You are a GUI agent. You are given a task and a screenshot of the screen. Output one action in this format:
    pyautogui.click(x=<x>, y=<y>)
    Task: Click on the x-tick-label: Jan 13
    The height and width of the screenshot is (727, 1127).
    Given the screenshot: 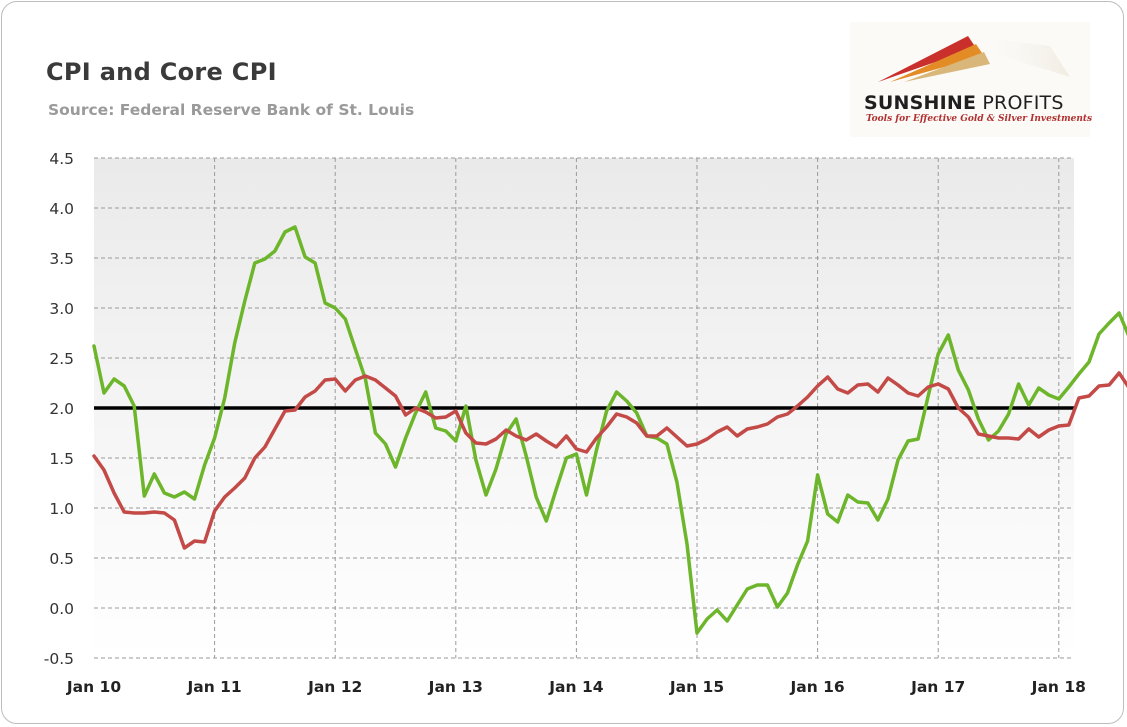 What is the action you would take?
    pyautogui.click(x=455, y=687)
    